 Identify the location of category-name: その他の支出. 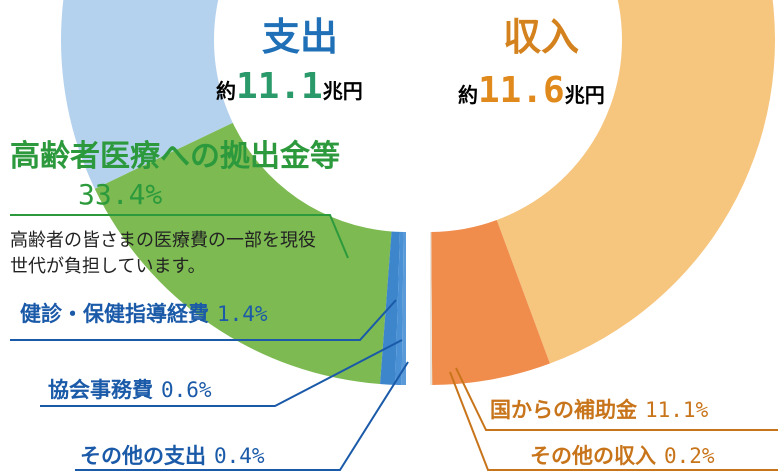
(143, 456).